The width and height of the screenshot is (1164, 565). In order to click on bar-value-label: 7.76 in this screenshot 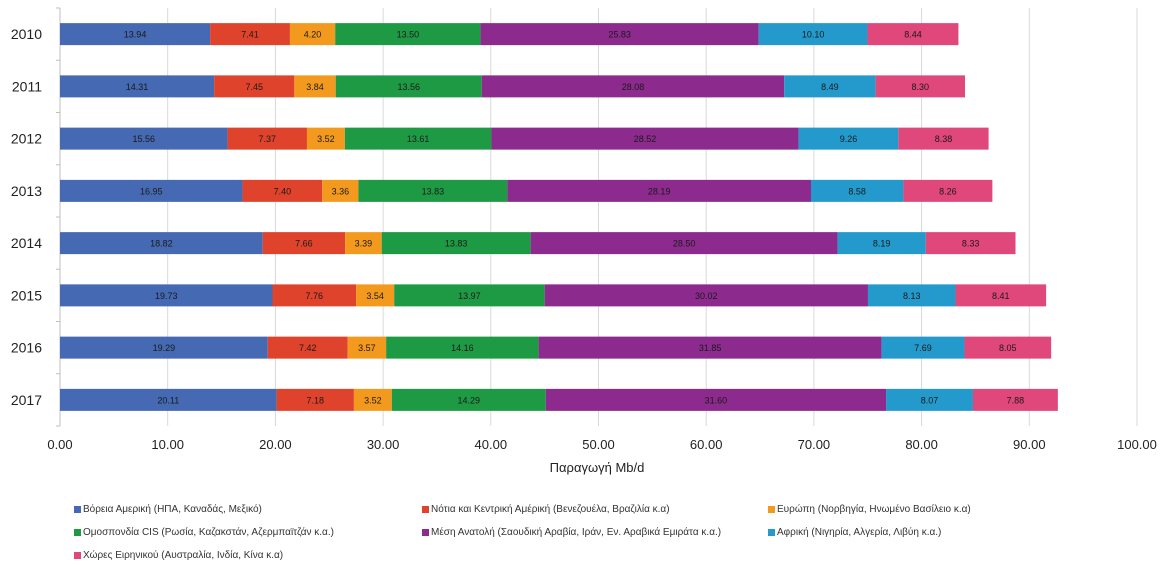, I will do `click(315, 296)`.